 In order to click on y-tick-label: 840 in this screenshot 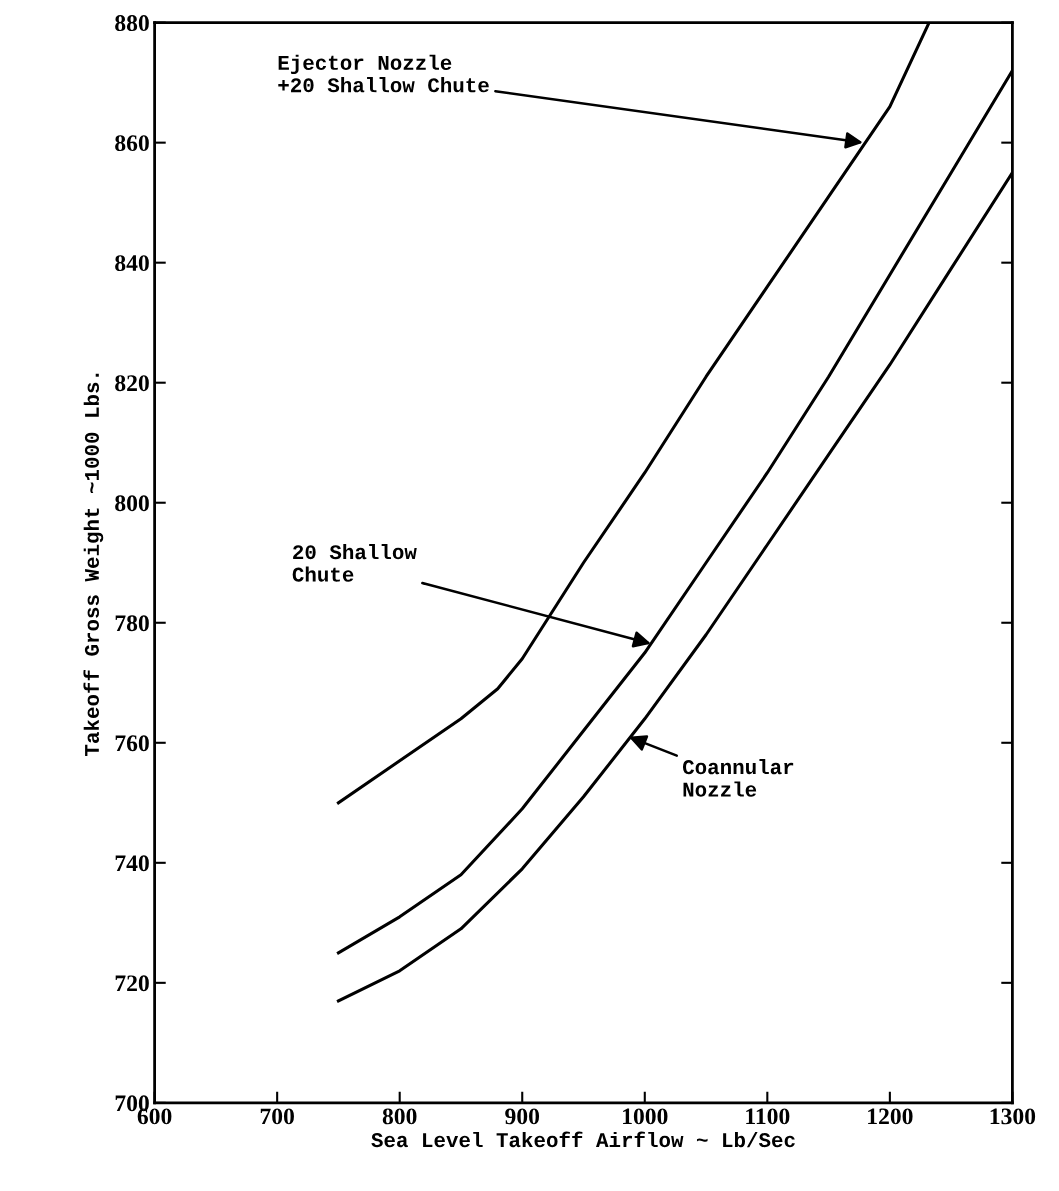, I will do `click(132, 263)`.